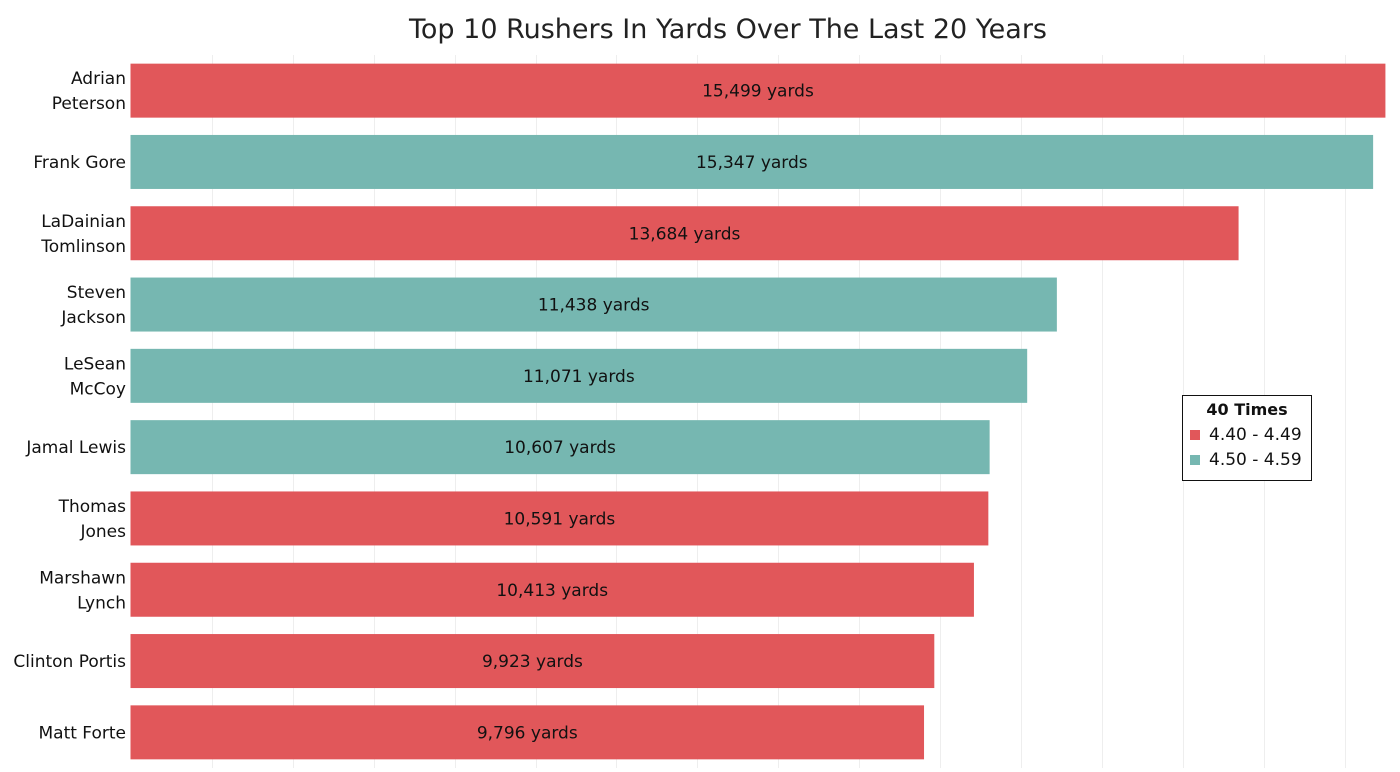  I want to click on category-label-ladainian-tomlinson: LaDainian Tomlinson, so click(83, 234).